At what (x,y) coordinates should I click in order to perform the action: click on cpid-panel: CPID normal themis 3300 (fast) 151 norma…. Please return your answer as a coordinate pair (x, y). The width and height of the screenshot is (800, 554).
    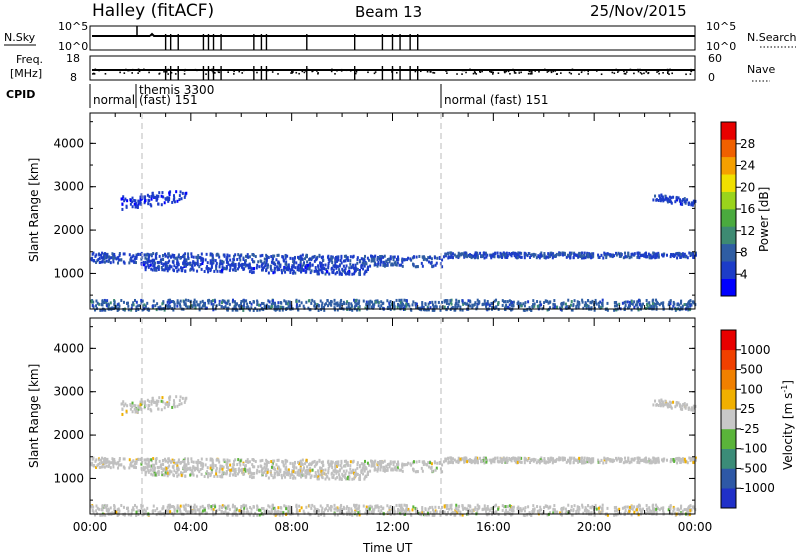
    Looking at the image, I should click on (277, 95).